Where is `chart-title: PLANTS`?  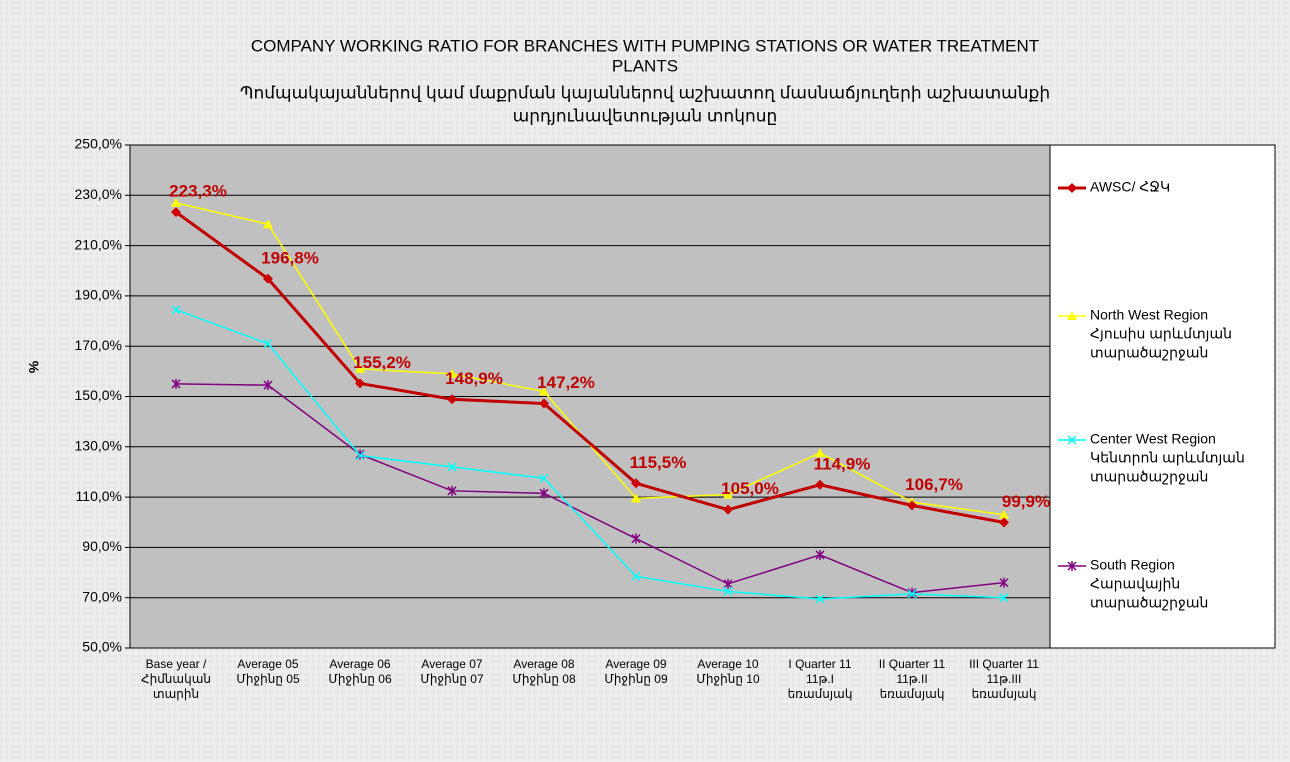 chart-title: PLANTS is located at coordinates (645, 65).